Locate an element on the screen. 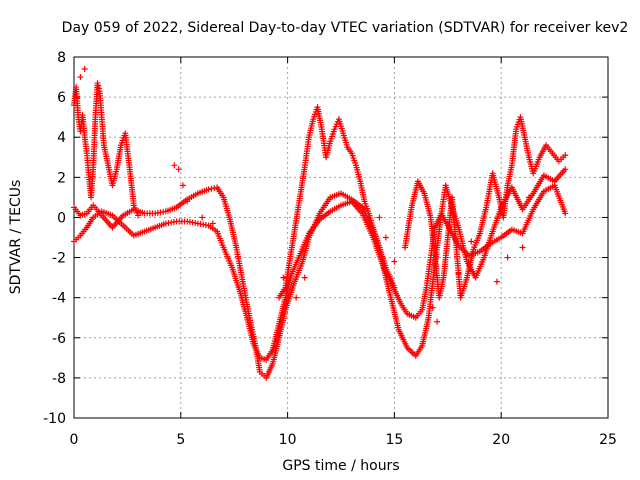  x-tick-label: 0 is located at coordinates (74, 440).